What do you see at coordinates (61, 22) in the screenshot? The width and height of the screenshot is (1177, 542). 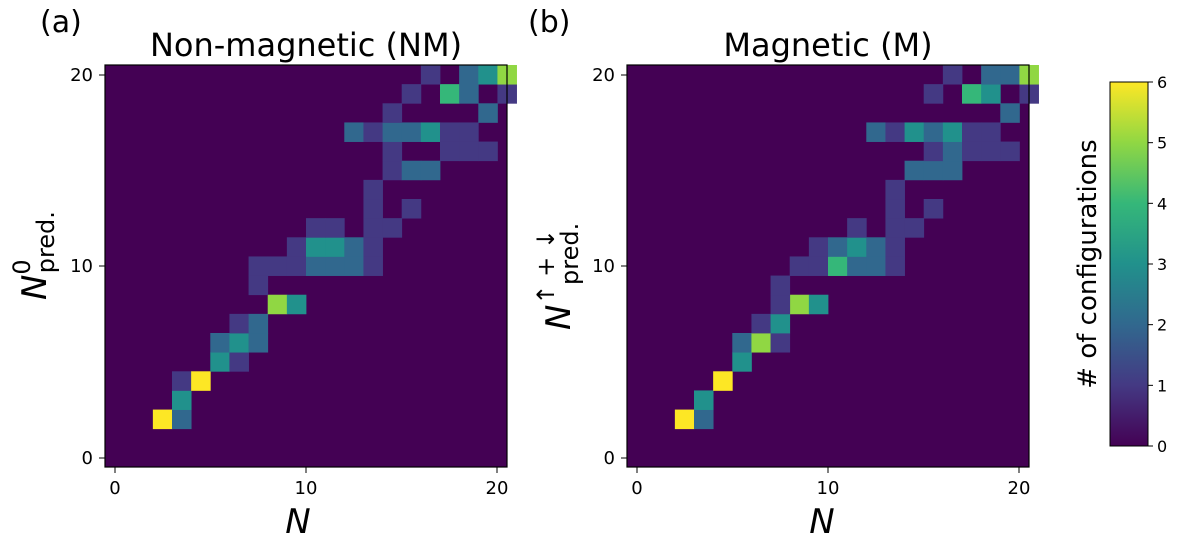 I see `panel-a-label: (a)` at bounding box center [61, 22].